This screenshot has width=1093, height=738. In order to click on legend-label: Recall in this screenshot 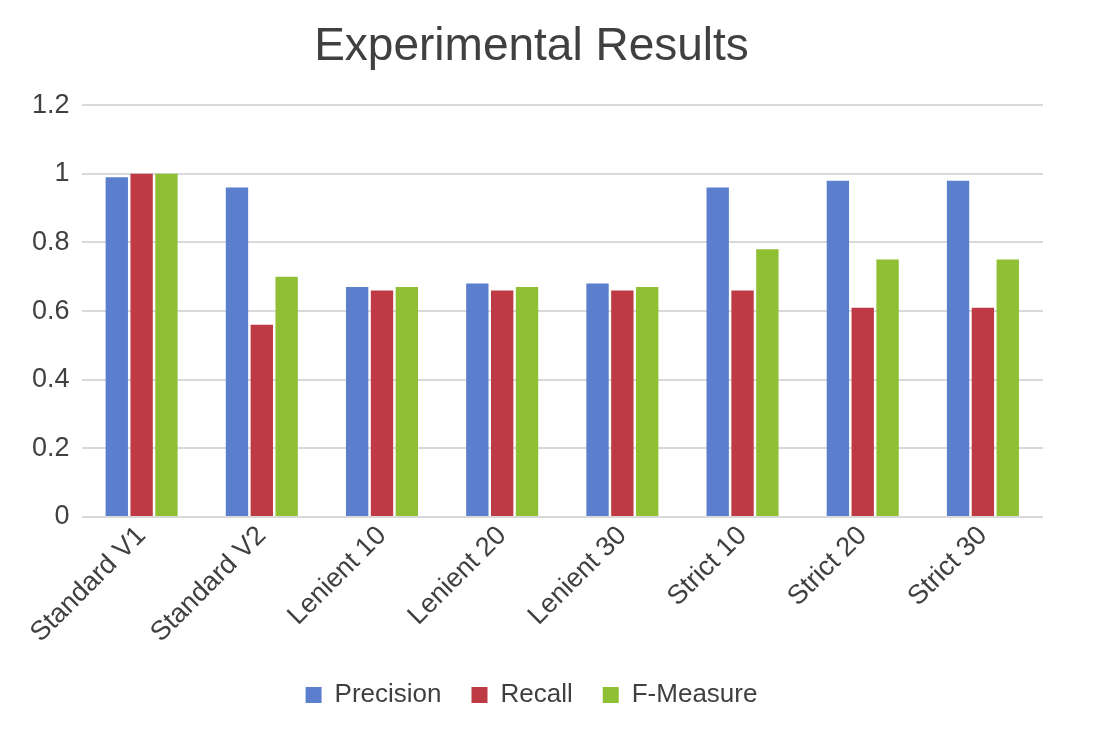, I will do `click(536, 693)`.